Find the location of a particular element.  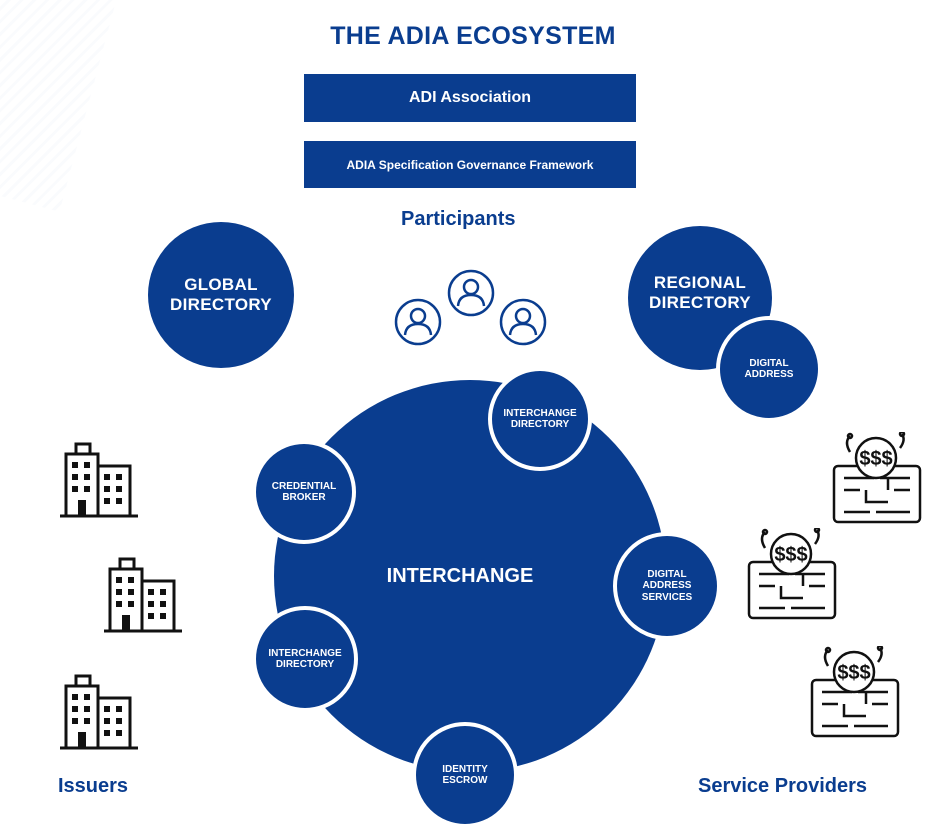

regional-directory-line1: REGIONAL is located at coordinates (700, 282).